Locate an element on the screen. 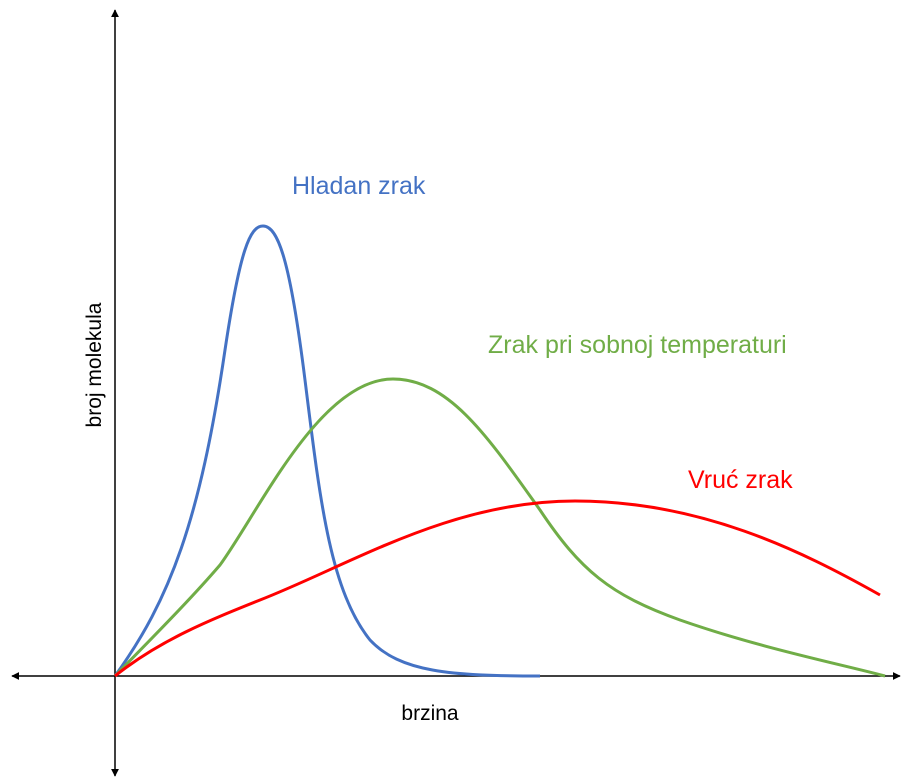 This screenshot has height=784, width=905. room-label: Zrak pri sobnoj temperaturi is located at coordinates (637, 345).